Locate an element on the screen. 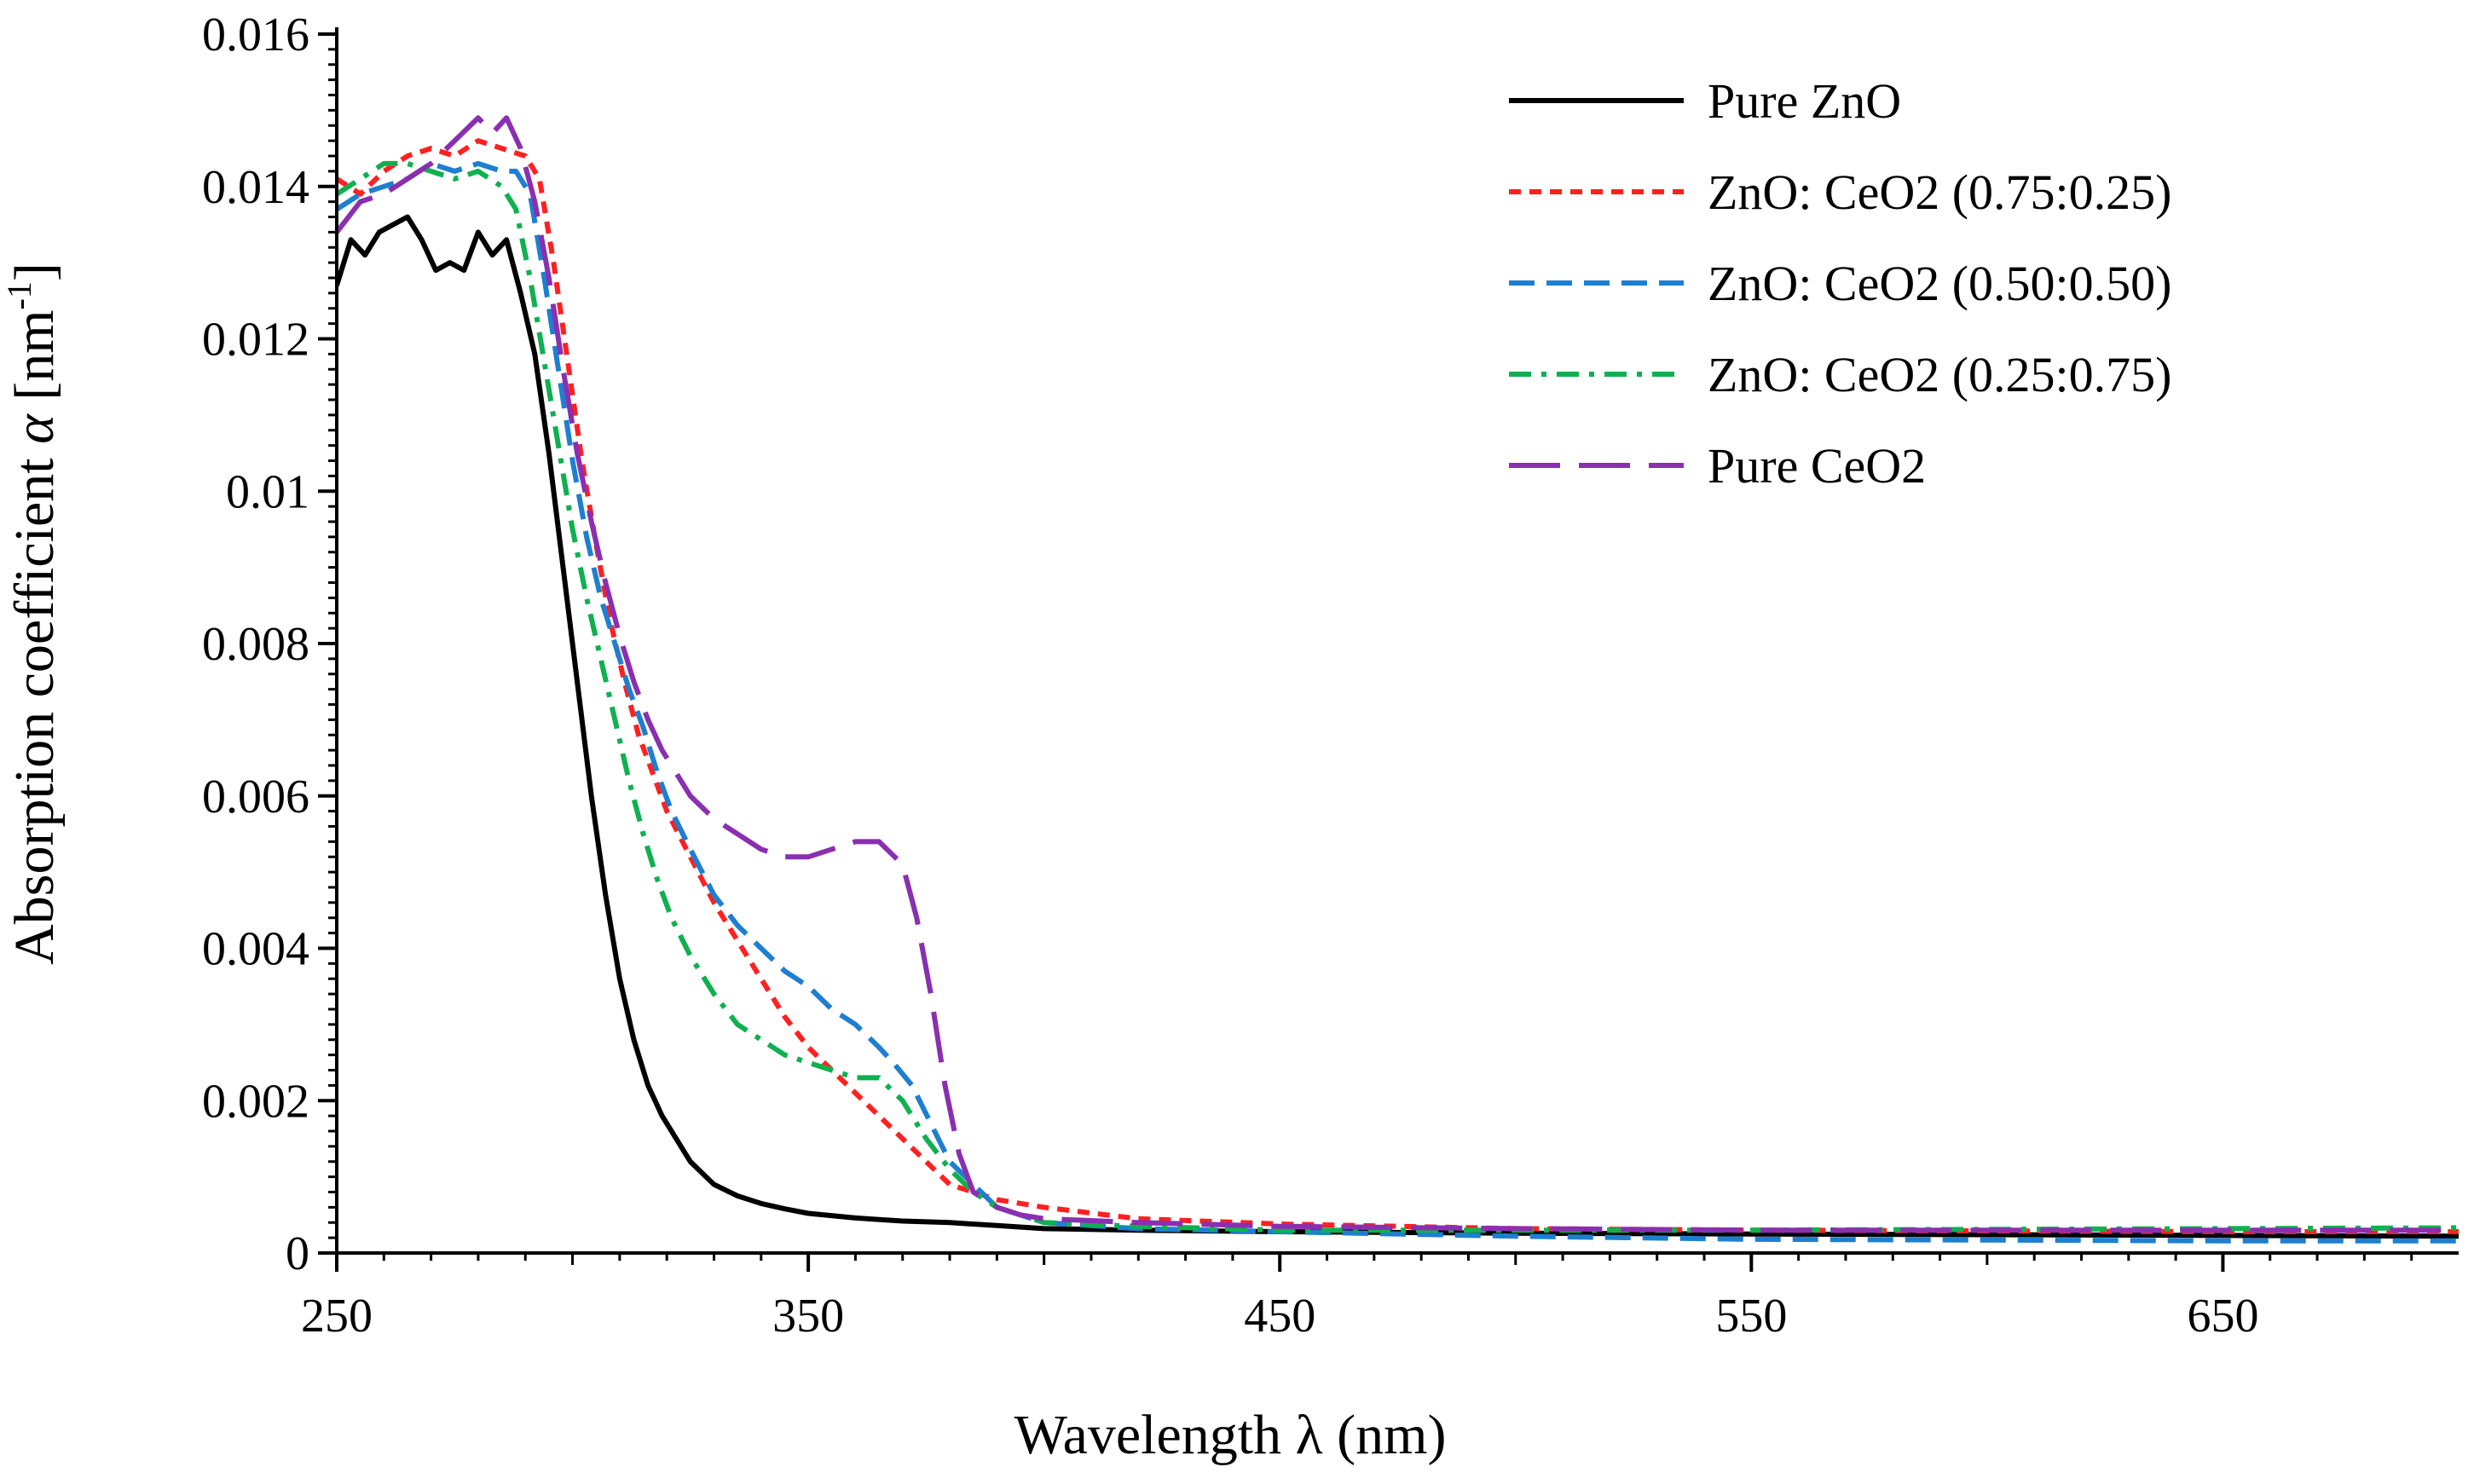 This screenshot has width=2474, height=1484. y-tick-label: 0 is located at coordinates (297, 1253).